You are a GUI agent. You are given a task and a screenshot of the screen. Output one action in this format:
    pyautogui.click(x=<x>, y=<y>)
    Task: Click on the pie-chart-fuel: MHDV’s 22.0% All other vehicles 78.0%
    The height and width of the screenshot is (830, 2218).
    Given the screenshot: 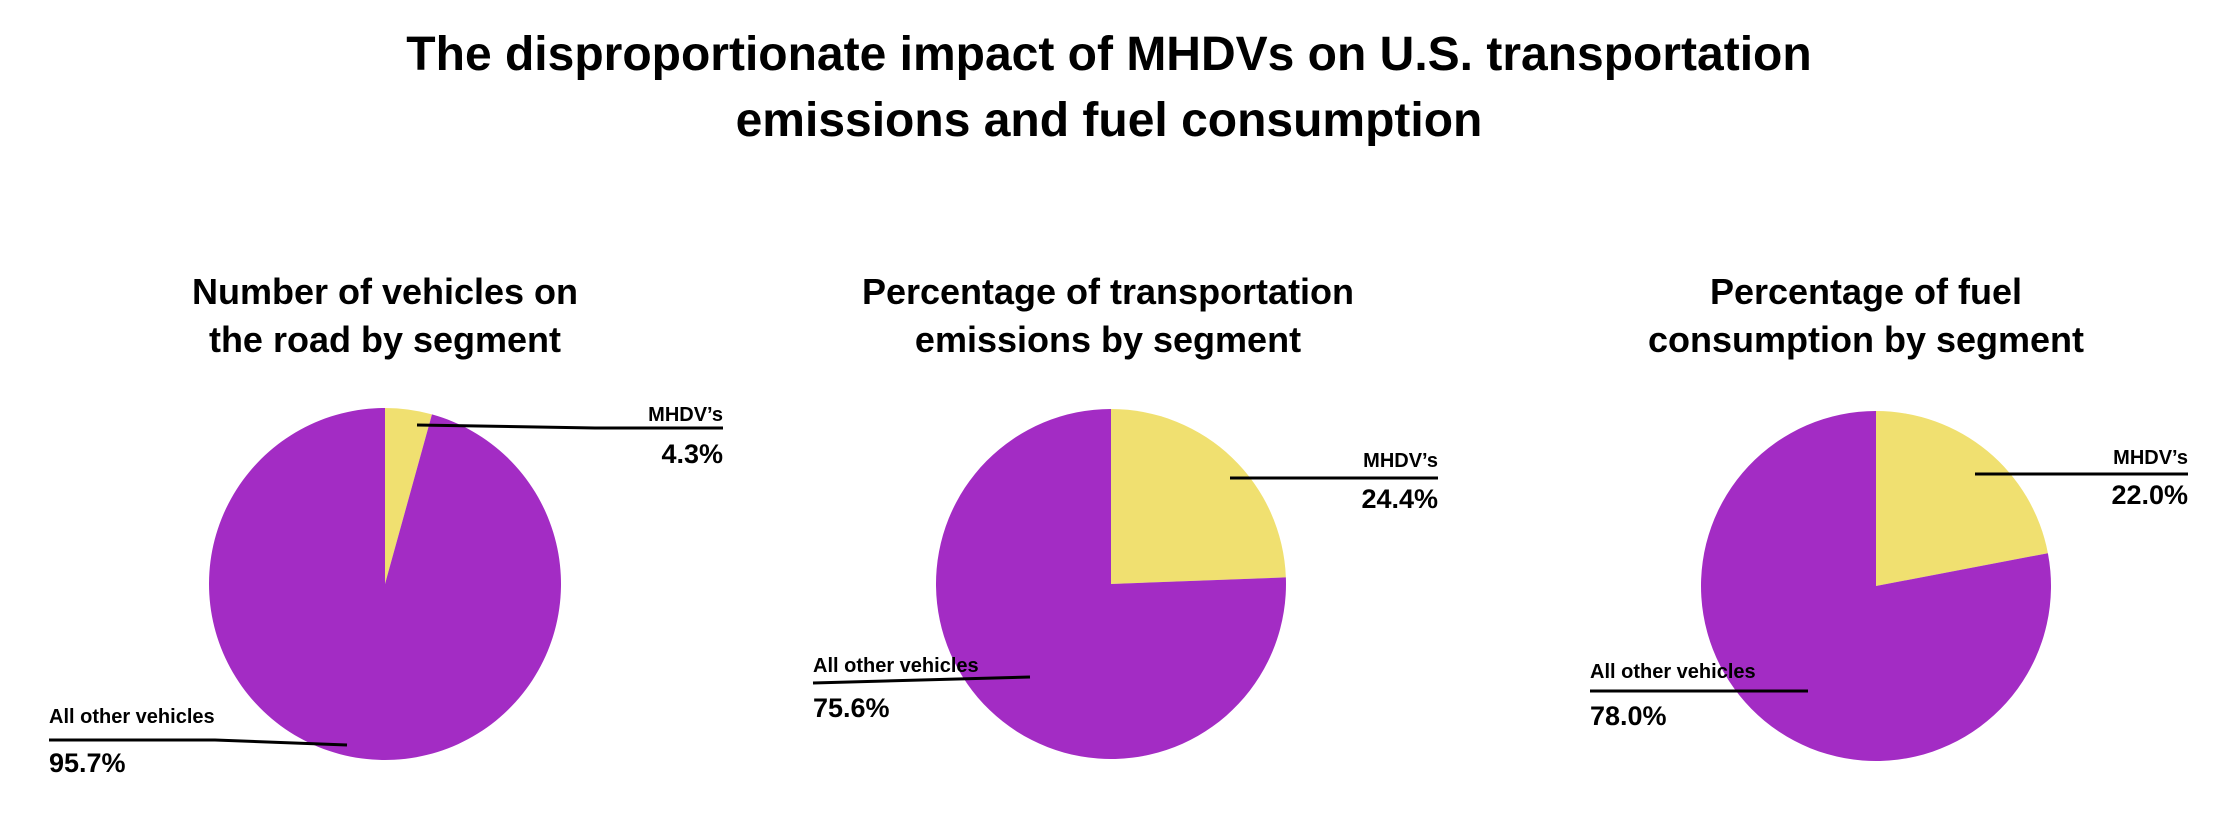 What is the action you would take?
    pyautogui.click(x=1889, y=585)
    